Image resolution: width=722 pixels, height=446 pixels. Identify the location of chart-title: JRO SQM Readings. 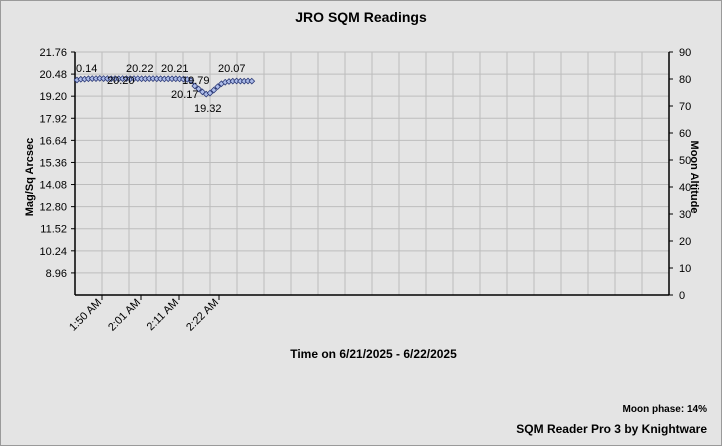
(361, 17).